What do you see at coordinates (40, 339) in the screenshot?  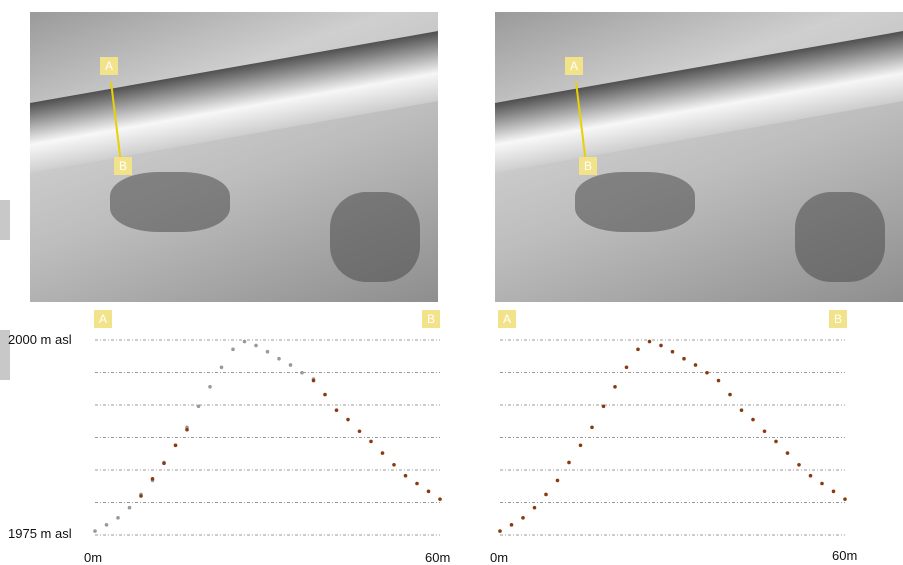 I see `y-axis-top-label: 2000 m asl` at bounding box center [40, 339].